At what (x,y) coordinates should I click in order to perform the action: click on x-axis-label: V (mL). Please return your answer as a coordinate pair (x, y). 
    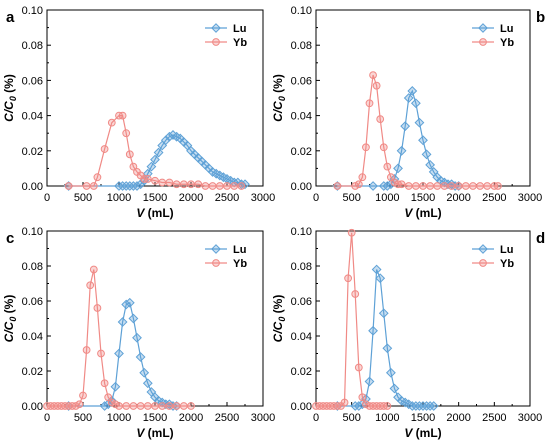
    Looking at the image, I should click on (422, 433).